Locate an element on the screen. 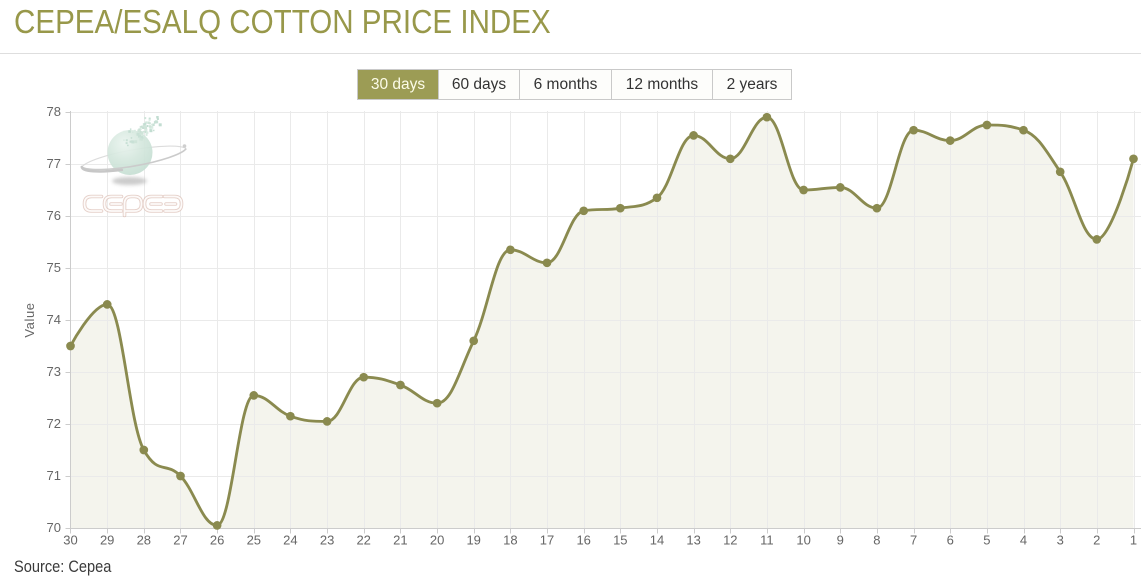 The height and width of the screenshot is (583, 1141). svg-text: 6 is located at coordinates (950, 540).